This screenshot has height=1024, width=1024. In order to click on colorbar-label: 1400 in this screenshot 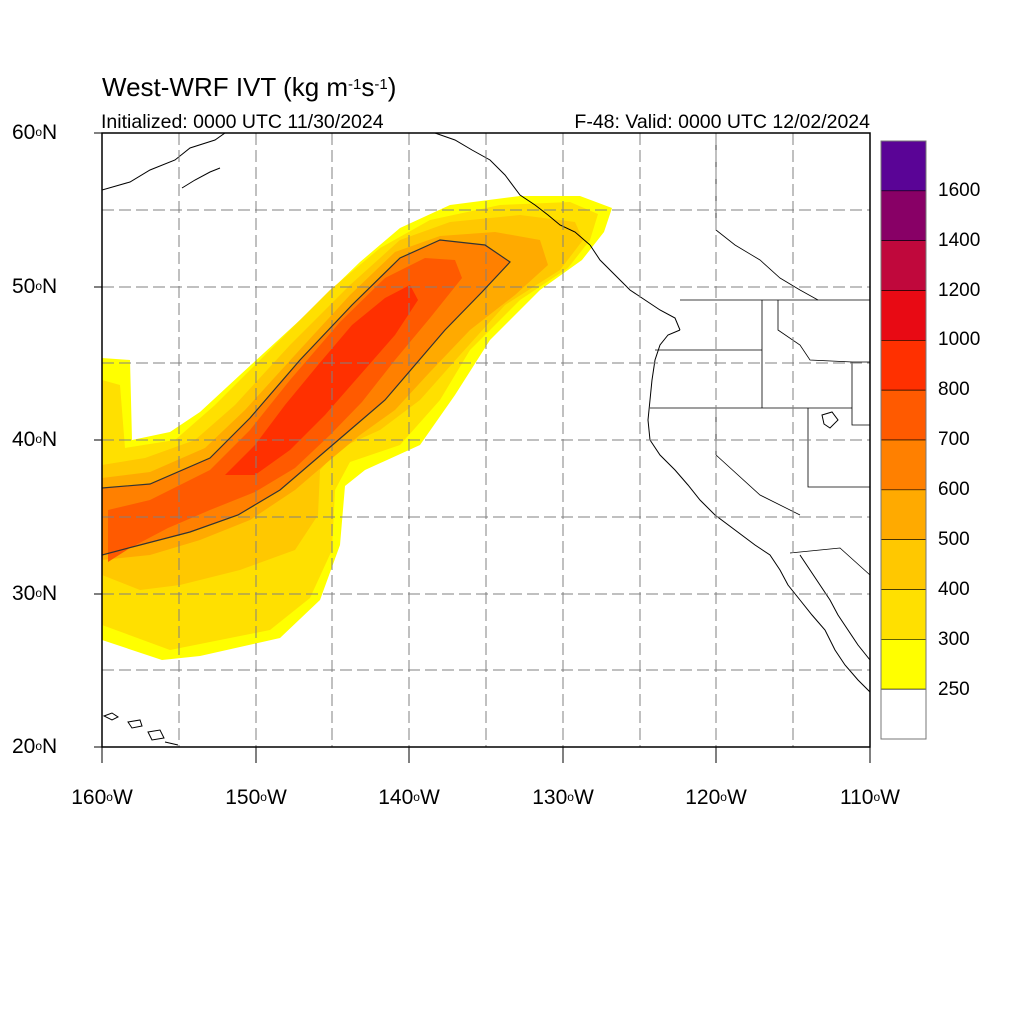, I will do `click(959, 240)`.